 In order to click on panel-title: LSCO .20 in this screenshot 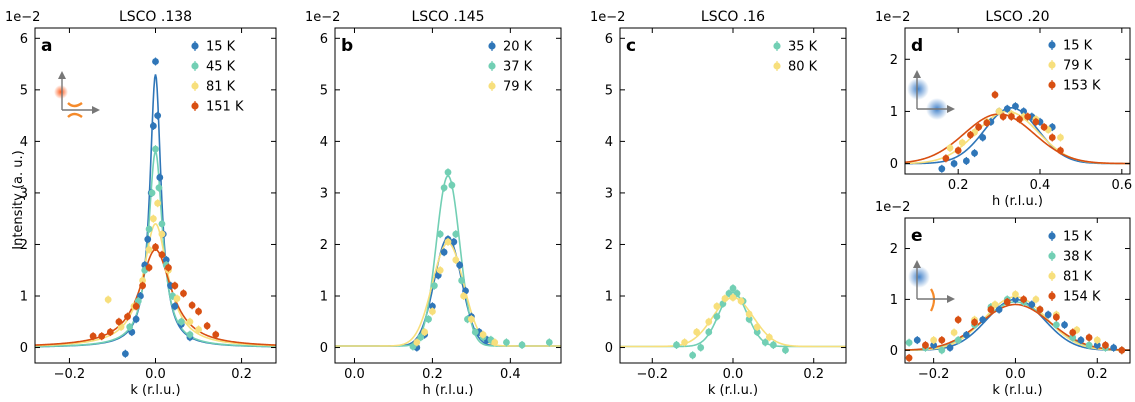, I will do `click(1017, 17)`.